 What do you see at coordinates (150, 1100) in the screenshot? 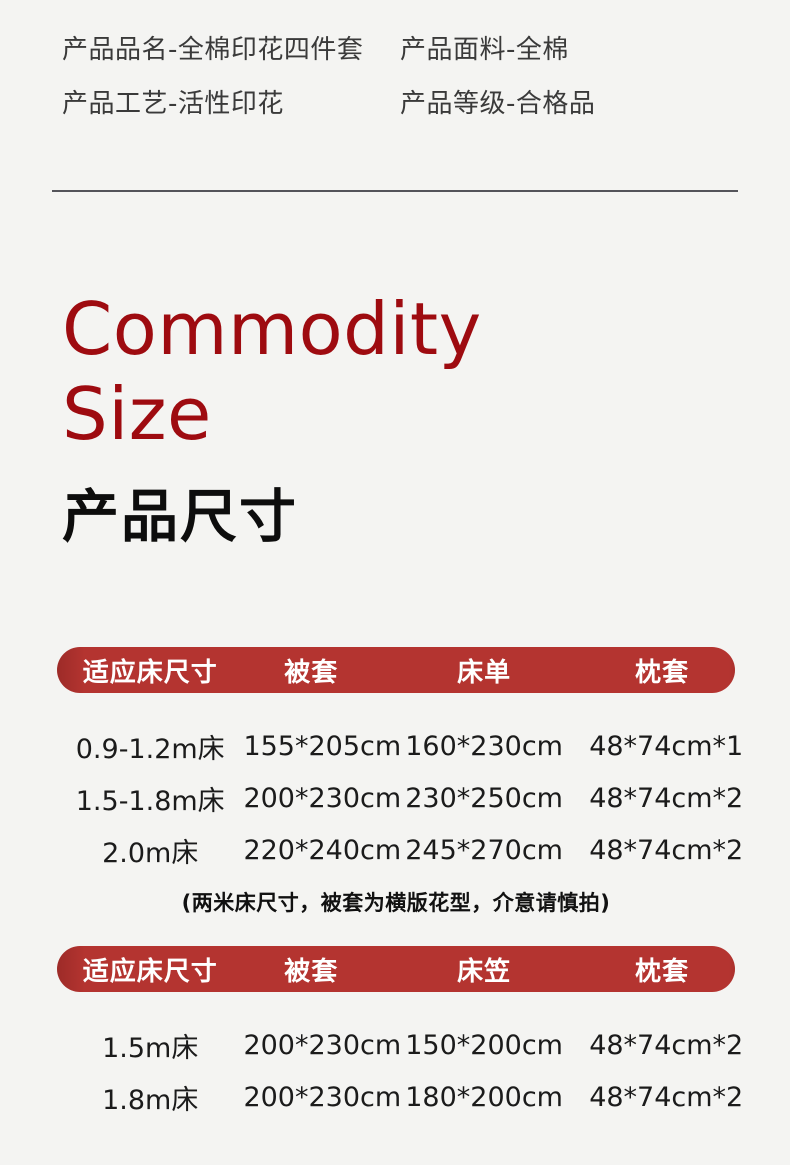
I see `cell-bed-size: 1.8m床` at bounding box center [150, 1100].